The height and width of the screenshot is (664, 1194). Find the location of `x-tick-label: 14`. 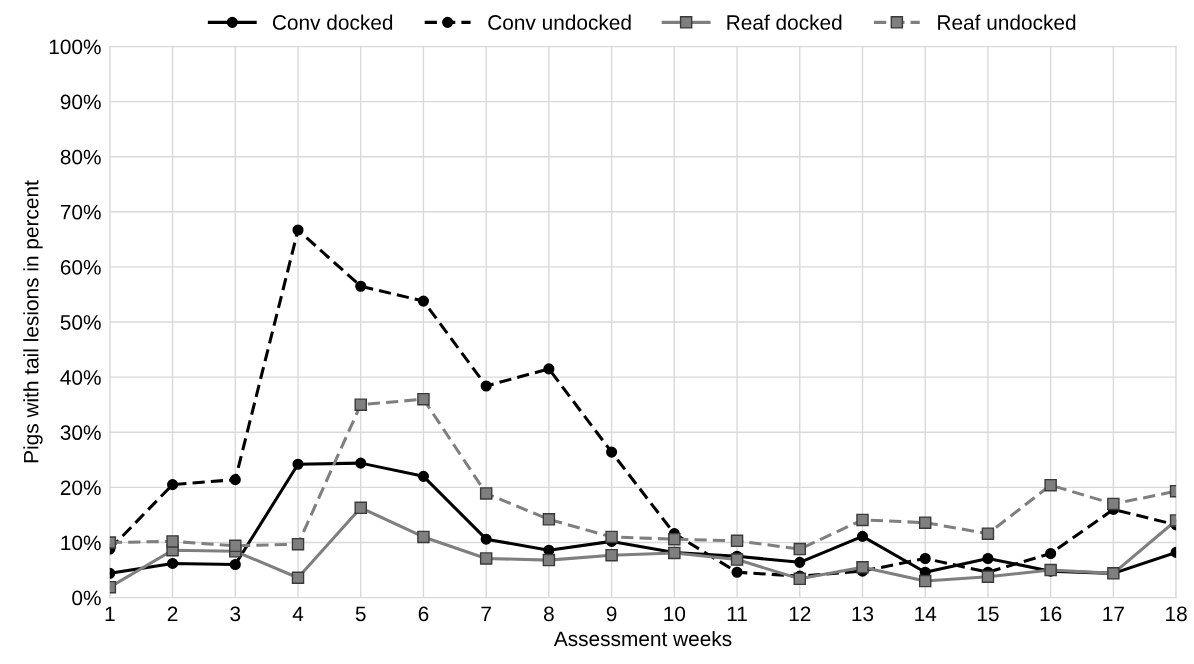

x-tick-label: 14 is located at coordinates (926, 614).